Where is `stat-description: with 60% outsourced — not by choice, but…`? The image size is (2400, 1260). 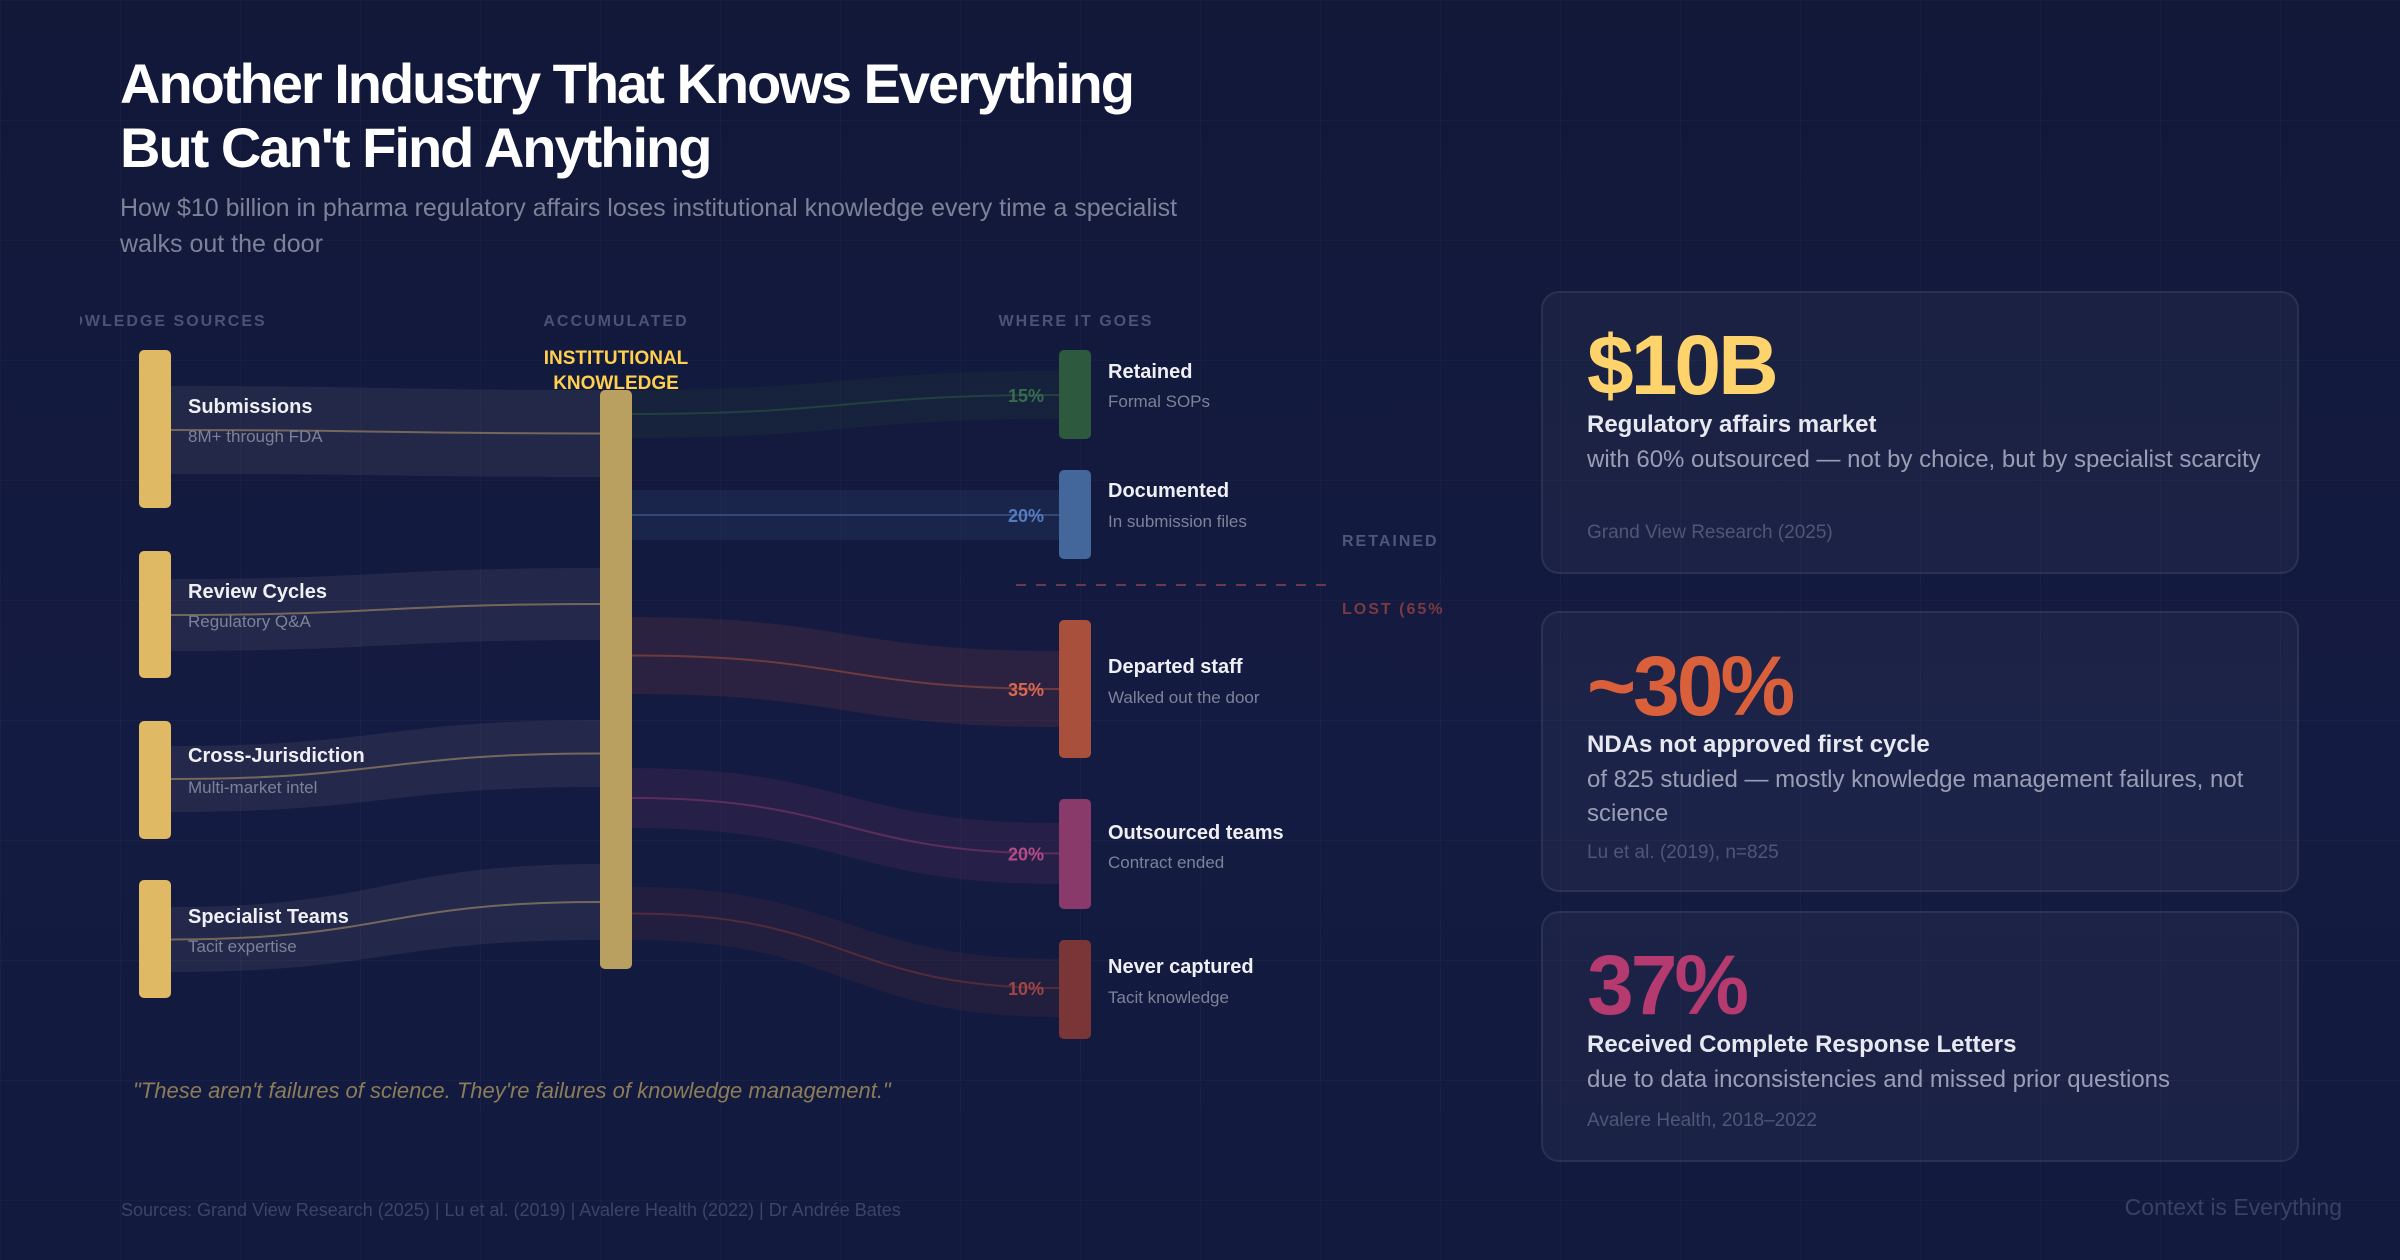 stat-description: with 60% outsourced — not by choice, but… is located at coordinates (1924, 459).